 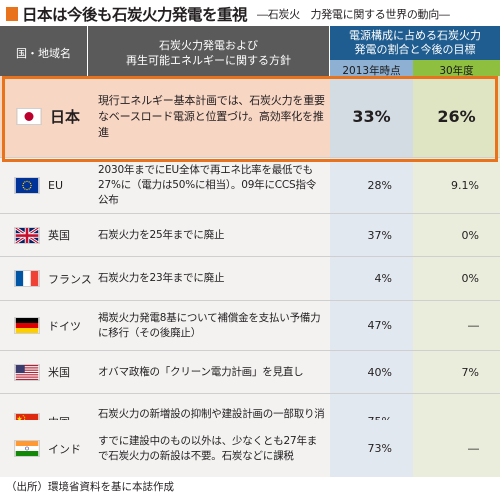 What do you see at coordinates (29, 116) in the screenshot?
I see `japan-flag-icon` at bounding box center [29, 116].